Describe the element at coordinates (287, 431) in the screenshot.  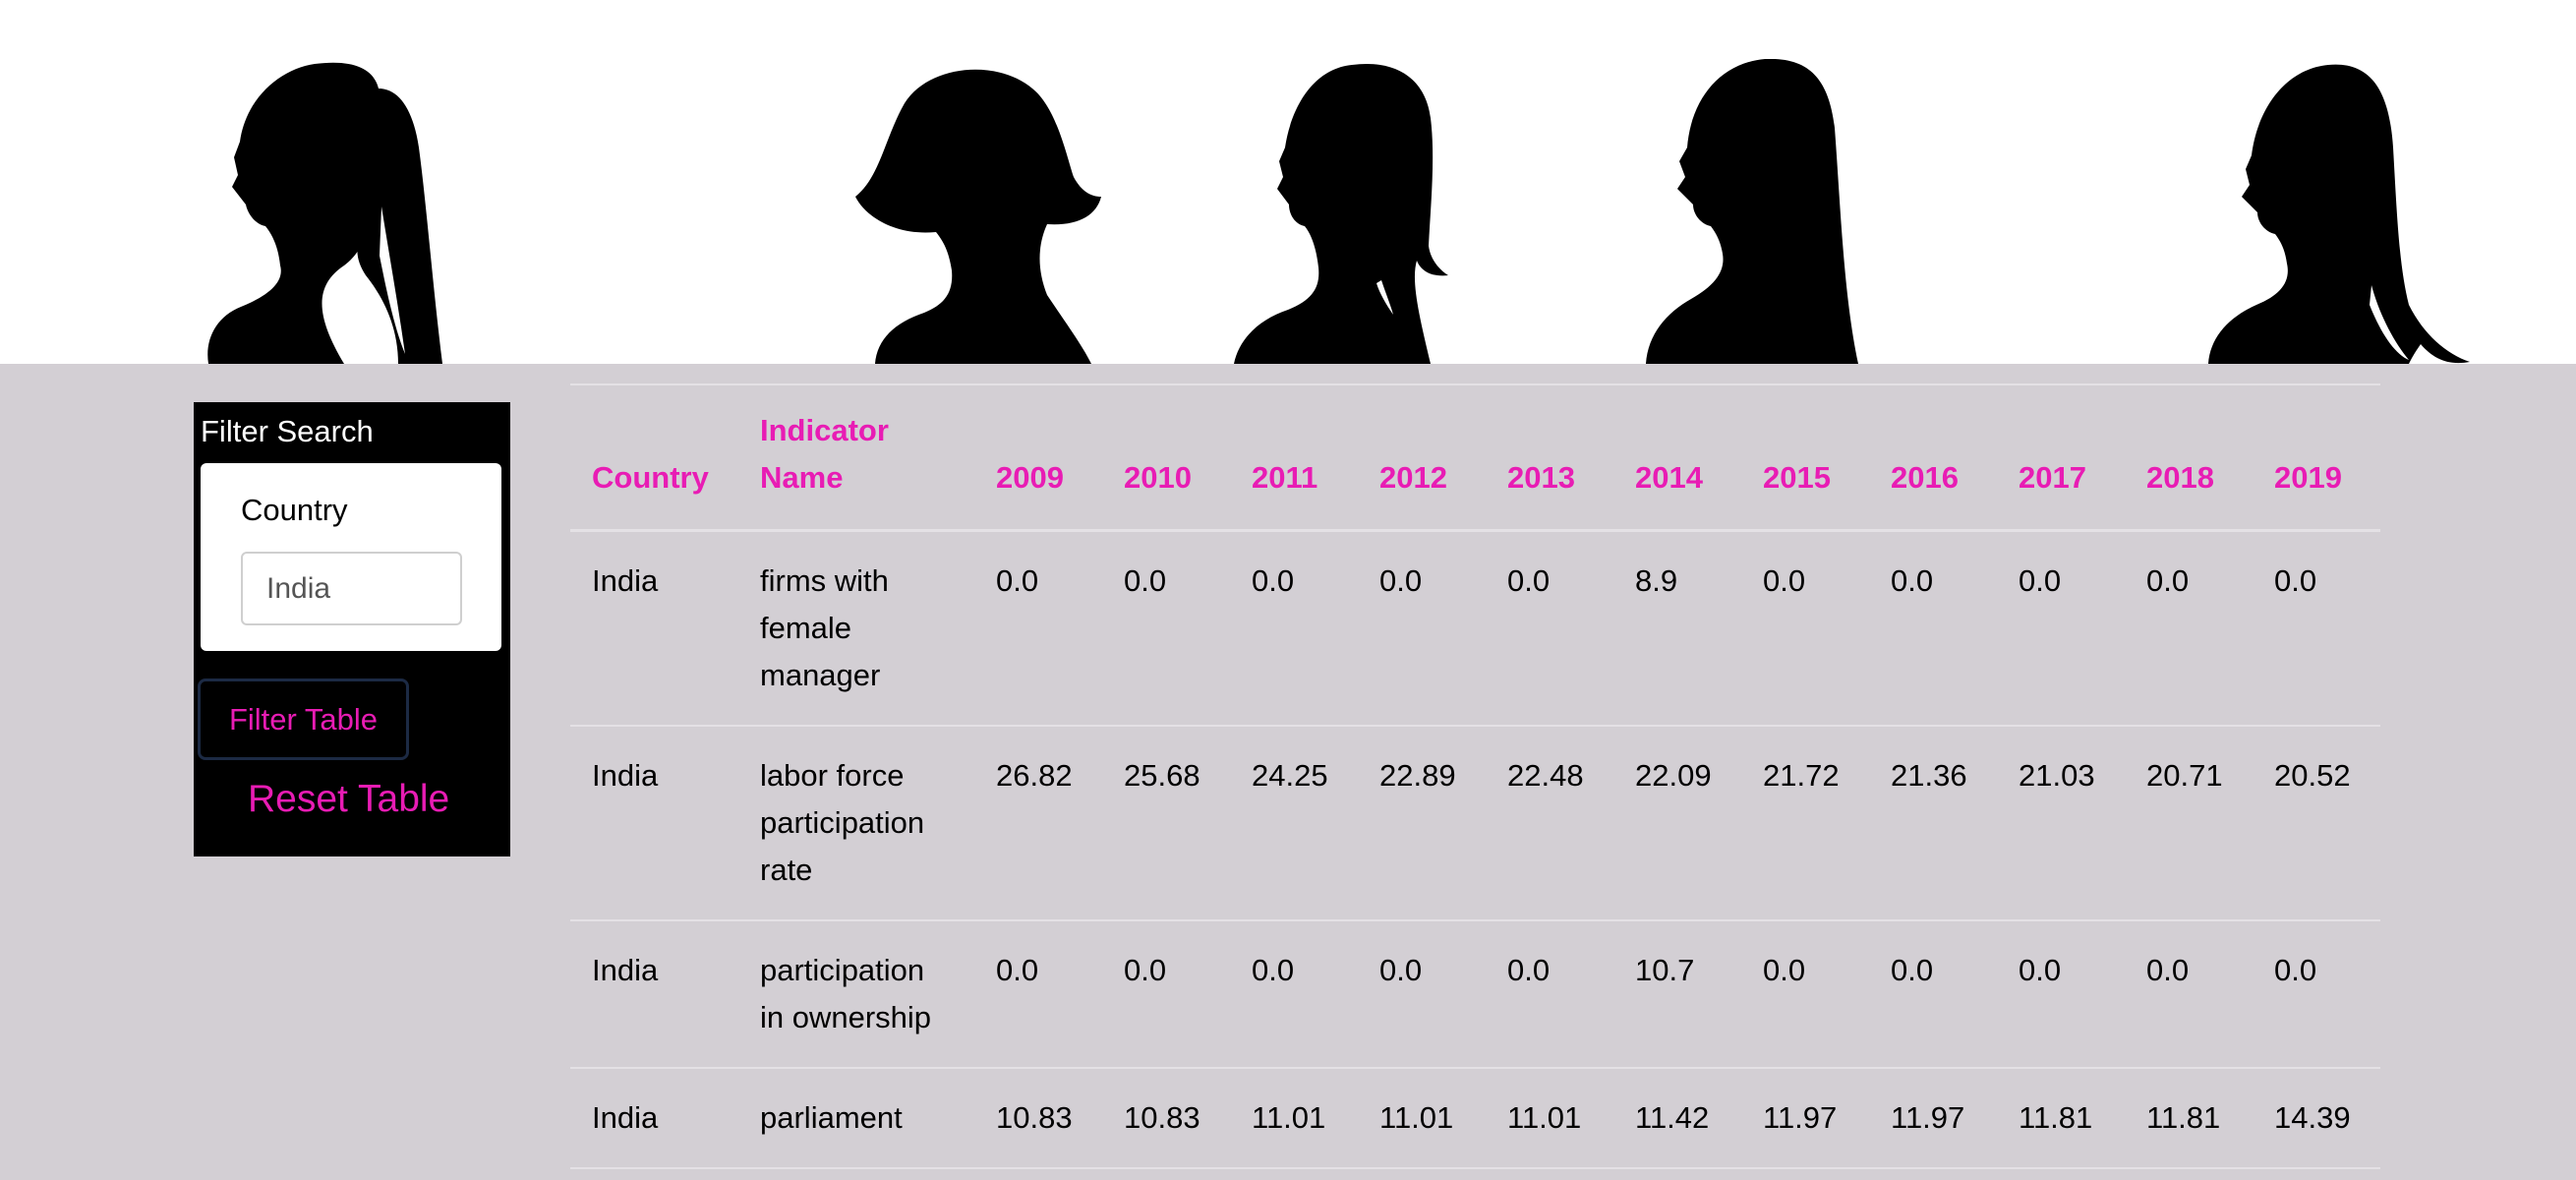
I see `filter-title: Filter Search` at that location.